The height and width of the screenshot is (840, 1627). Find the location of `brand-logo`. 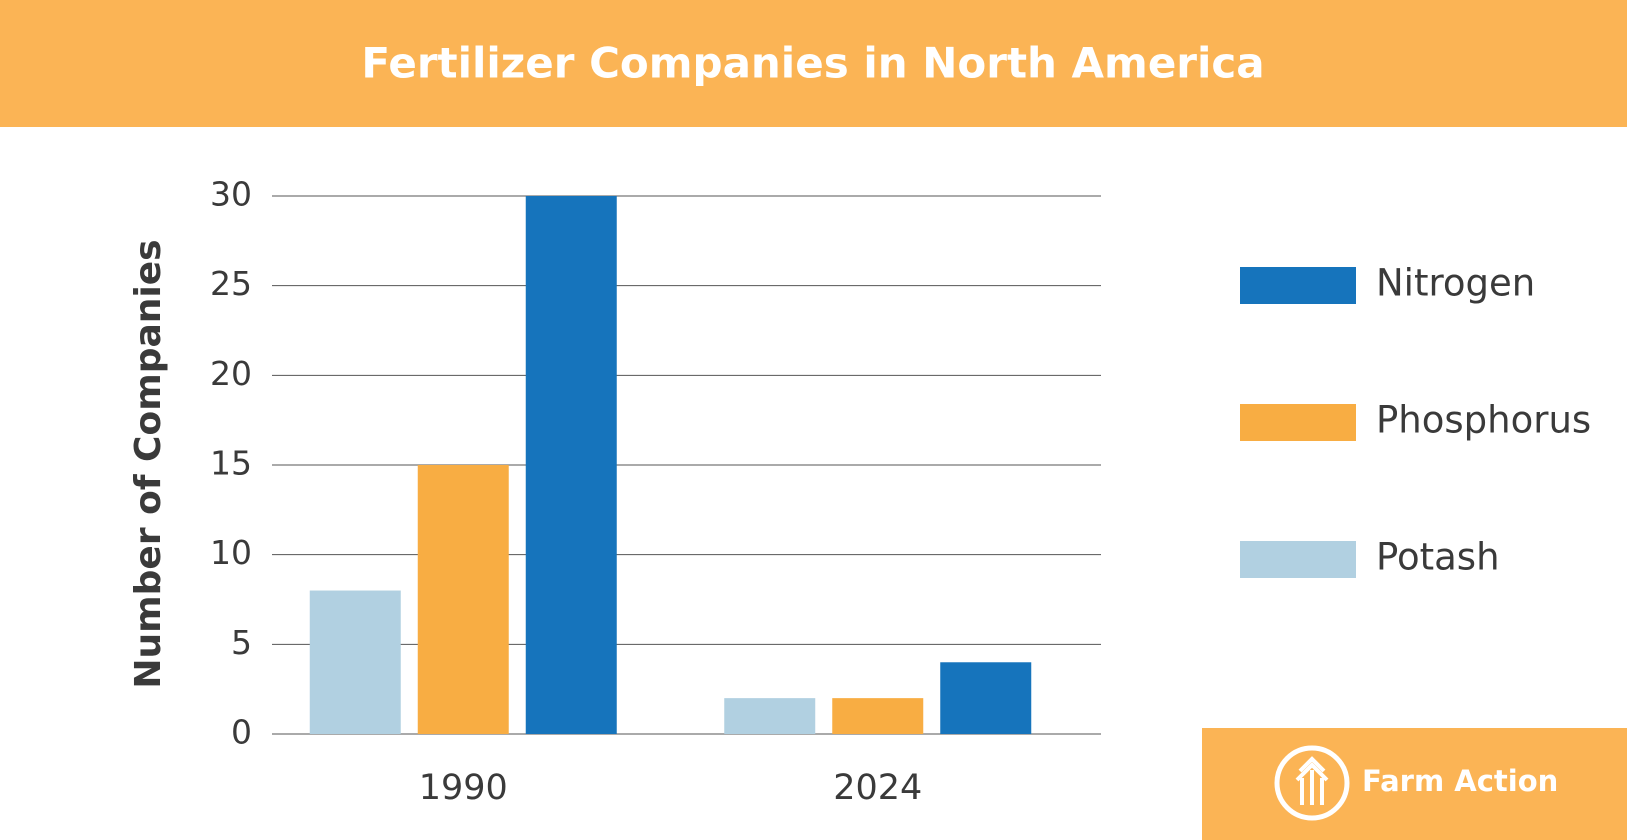

brand-logo is located at coordinates (1312, 783).